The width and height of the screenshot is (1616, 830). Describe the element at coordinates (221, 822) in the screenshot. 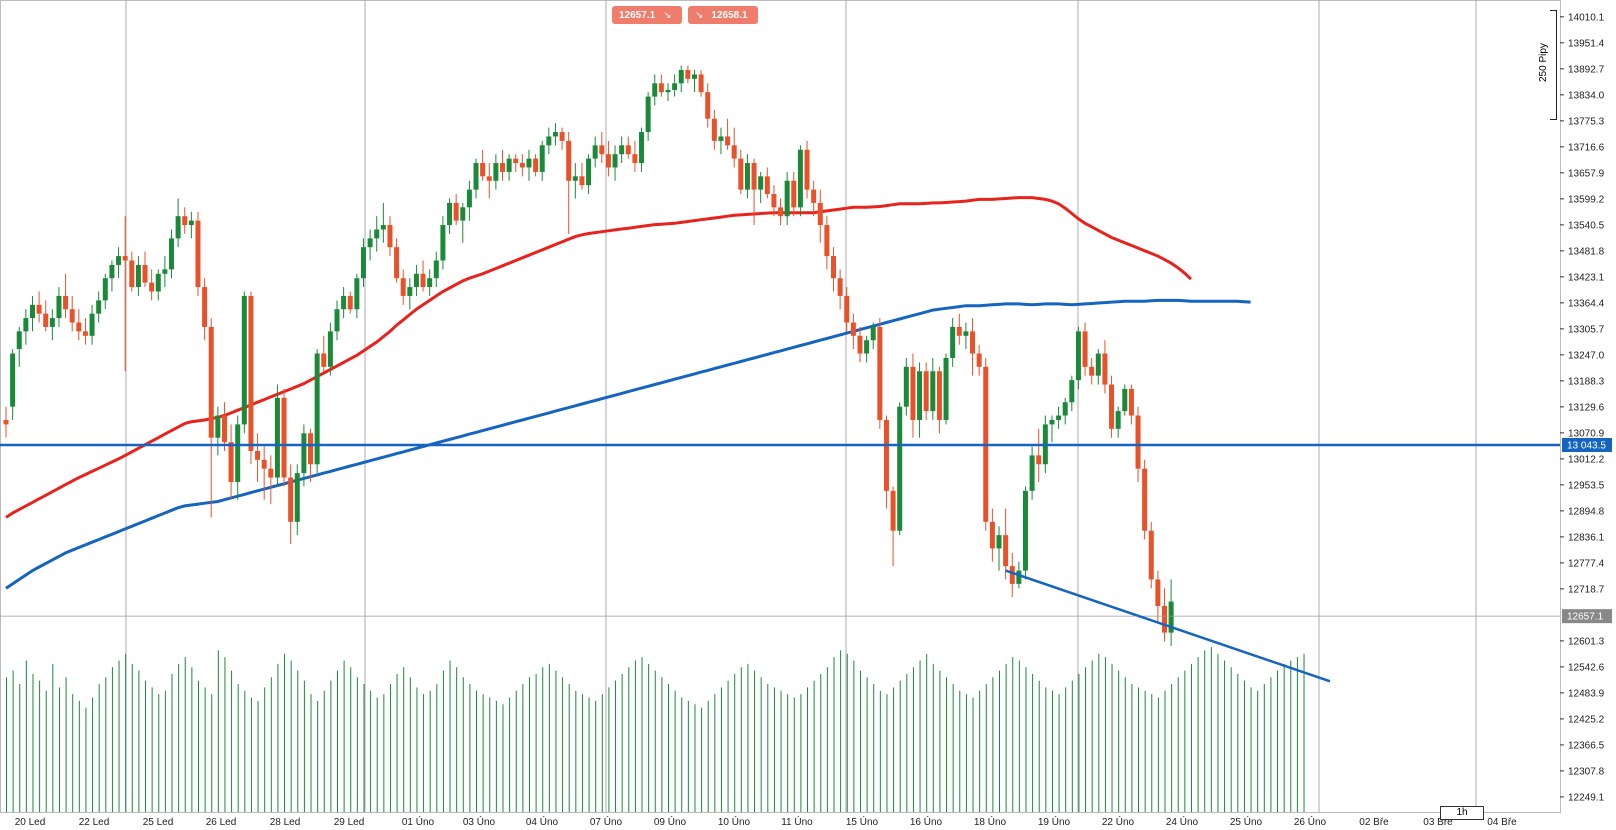

I see `x-tick-label: 26 Led` at that location.